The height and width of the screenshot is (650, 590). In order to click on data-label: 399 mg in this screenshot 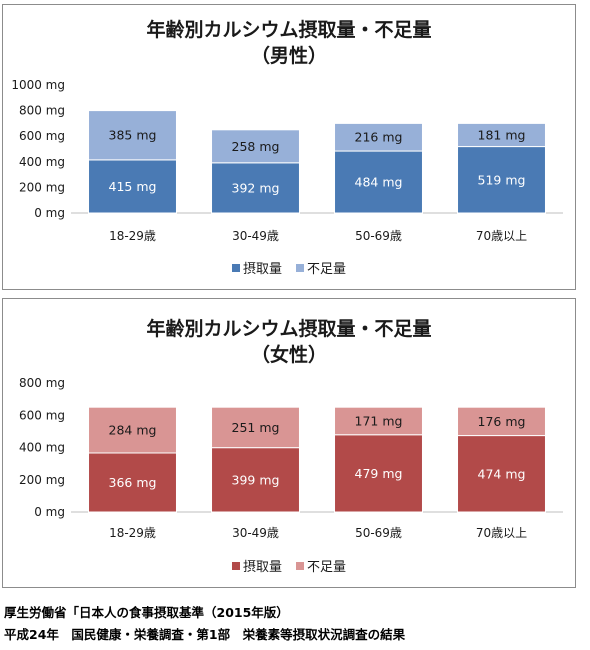, I will do `click(256, 479)`.